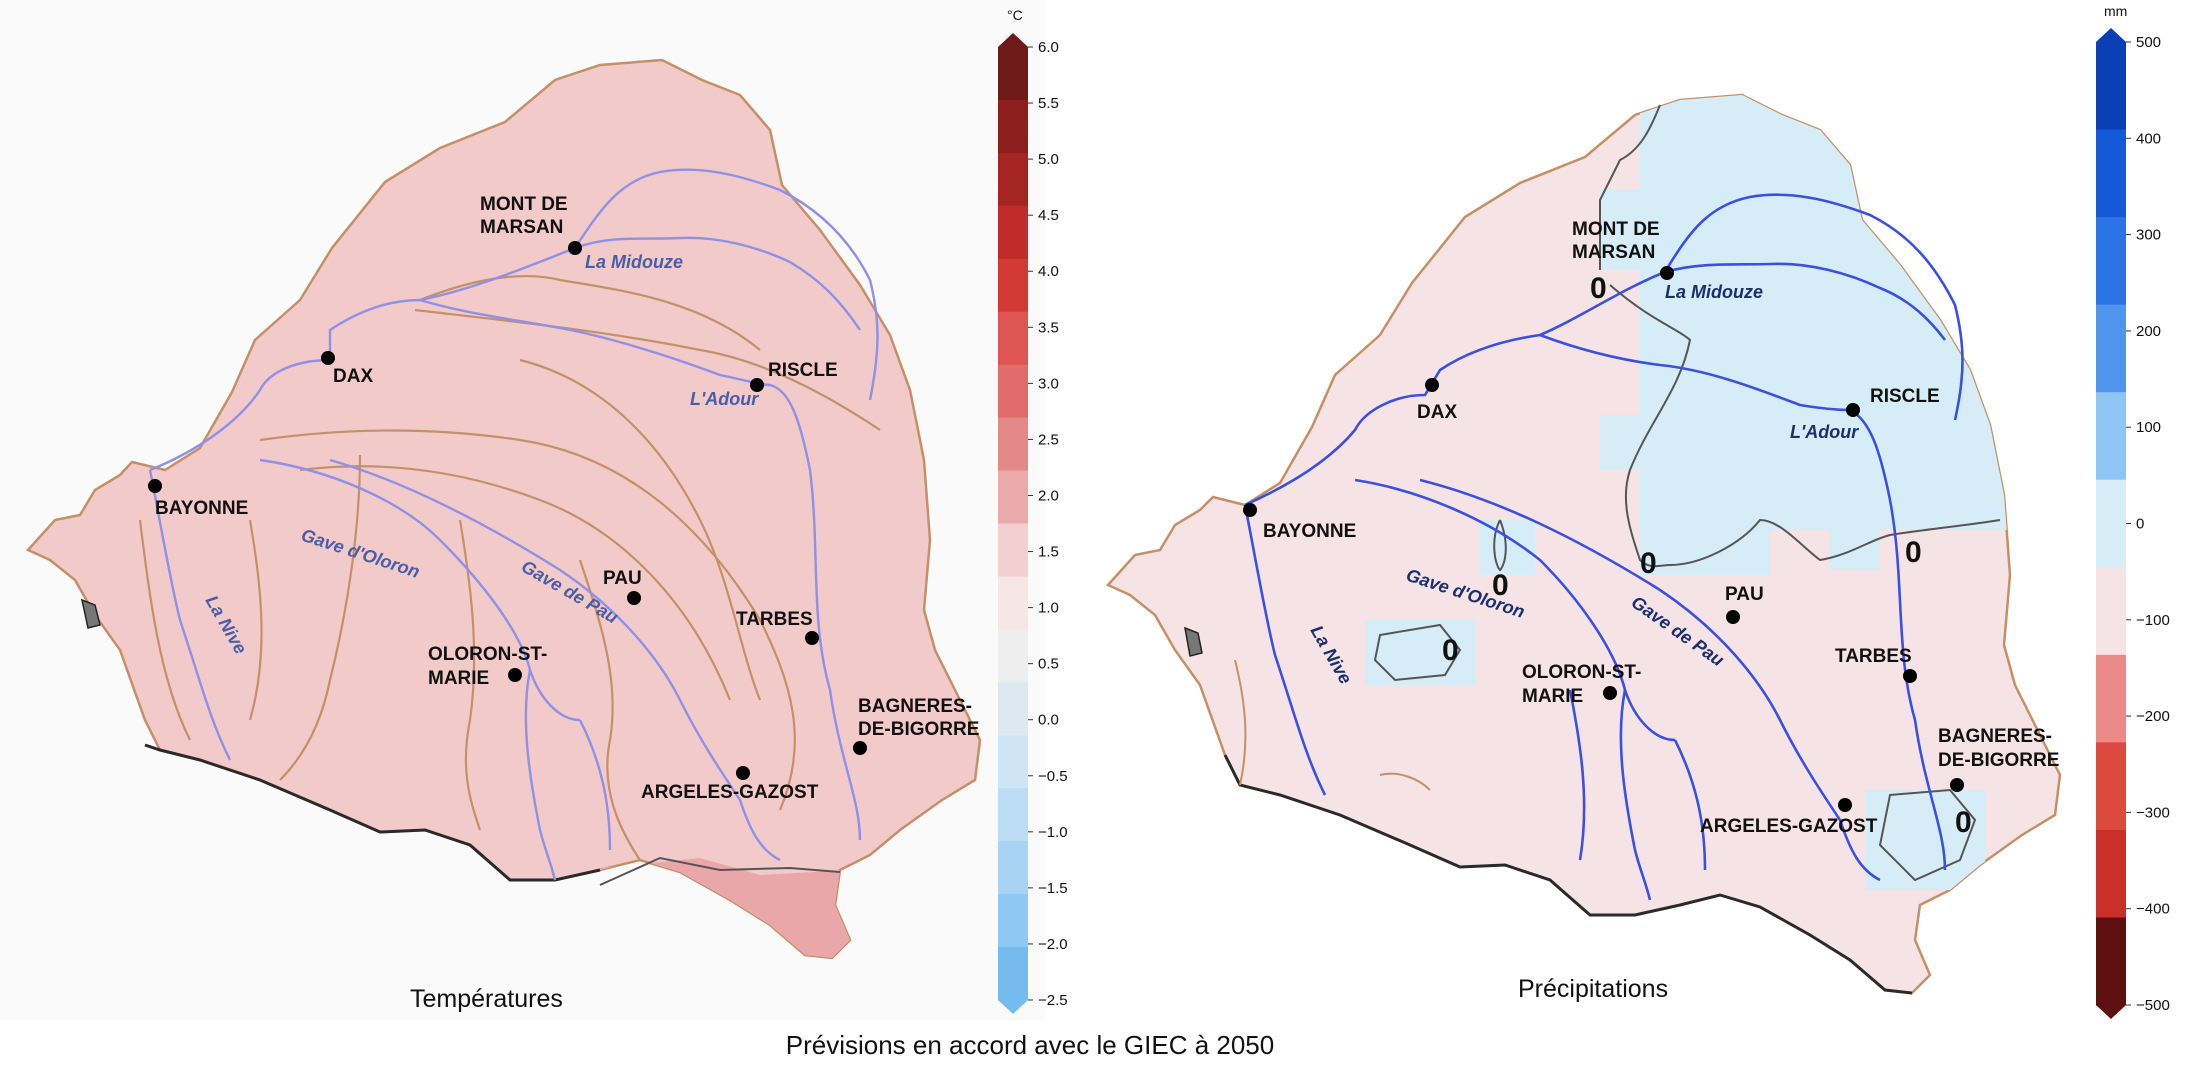  What do you see at coordinates (1013, 1007) in the screenshot?
I see `temperature-scale-arrow-bottom` at bounding box center [1013, 1007].